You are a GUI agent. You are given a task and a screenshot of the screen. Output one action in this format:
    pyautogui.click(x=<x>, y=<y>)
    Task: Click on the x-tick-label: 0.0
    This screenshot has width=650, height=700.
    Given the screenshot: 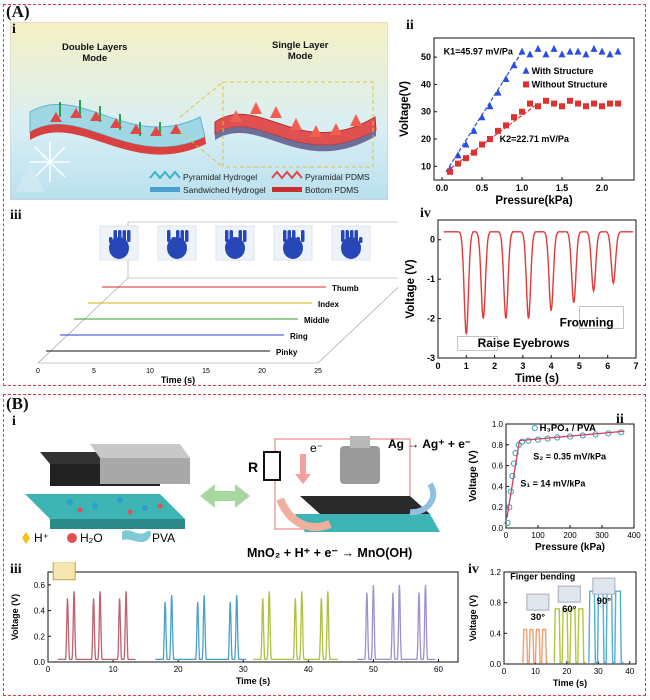 What is the action you would take?
    pyautogui.click(x=442, y=188)
    